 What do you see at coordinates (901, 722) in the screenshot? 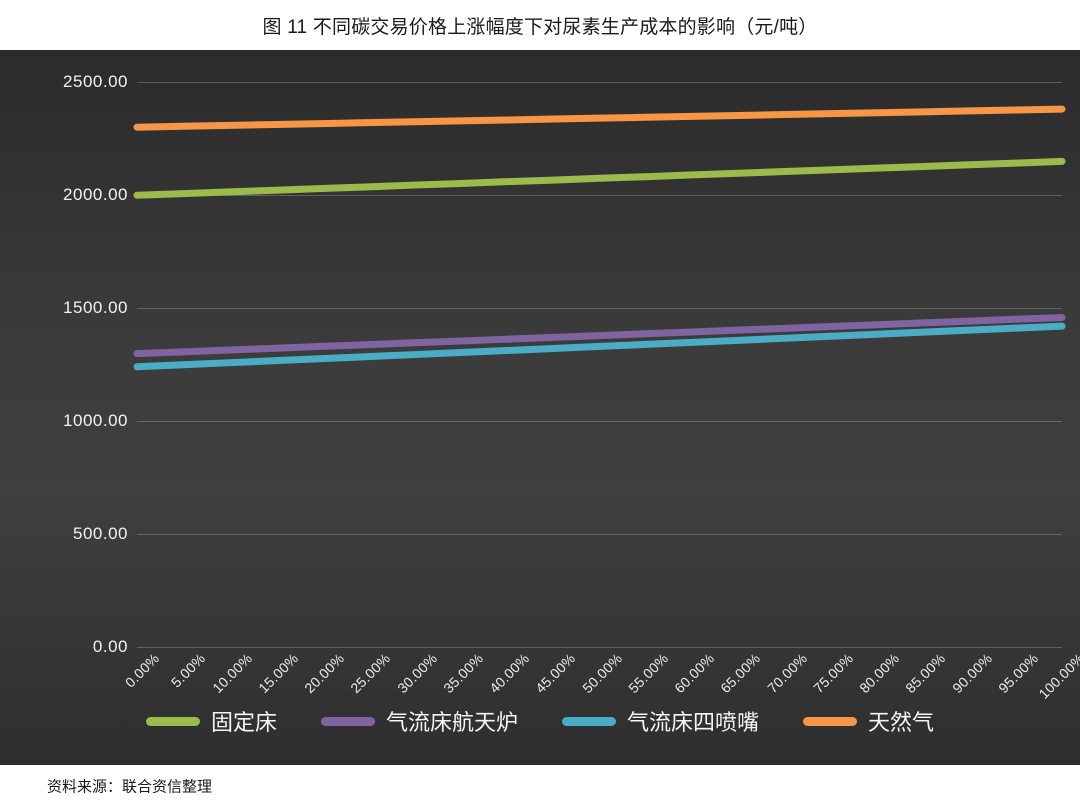
I see `legend-label: 天然气` at bounding box center [901, 722].